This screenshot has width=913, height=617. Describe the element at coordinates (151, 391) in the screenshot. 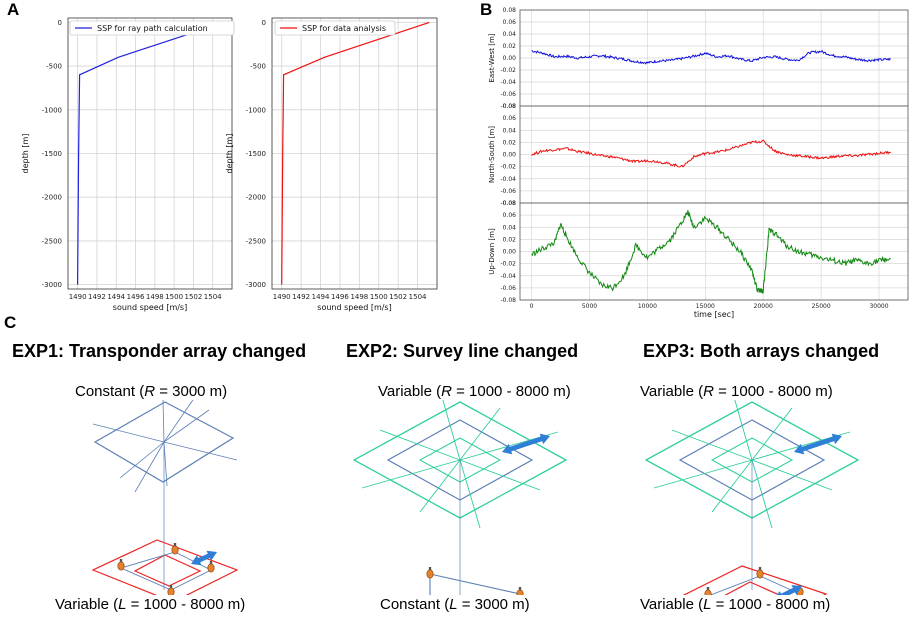

I see `exp1-top-label: Constant (R = 3000 m)` at that location.